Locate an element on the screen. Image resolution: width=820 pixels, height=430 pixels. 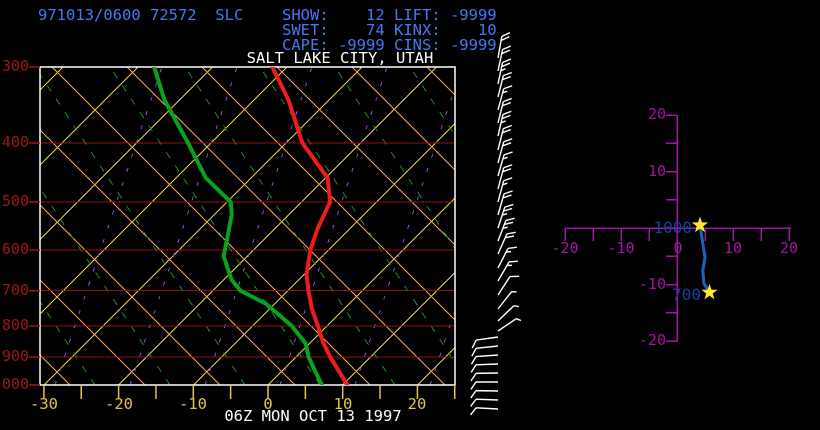
hodo-v-label: -10 is located at coordinates (652, 284).